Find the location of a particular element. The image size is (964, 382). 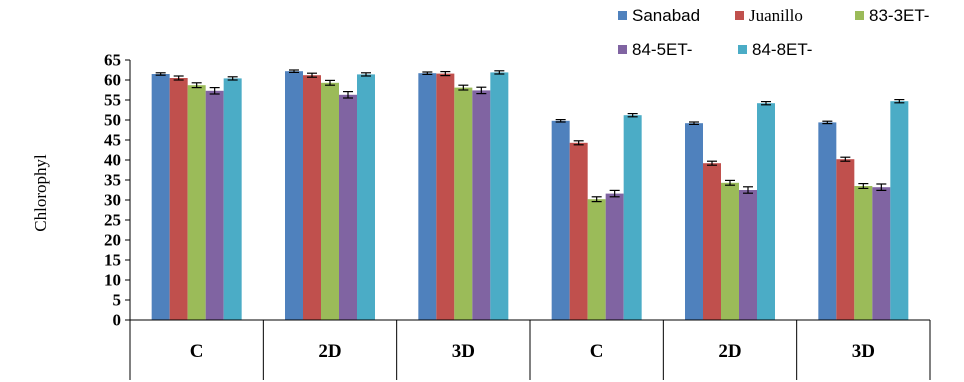

y-tick-label-9: 45 is located at coordinates (112, 140).